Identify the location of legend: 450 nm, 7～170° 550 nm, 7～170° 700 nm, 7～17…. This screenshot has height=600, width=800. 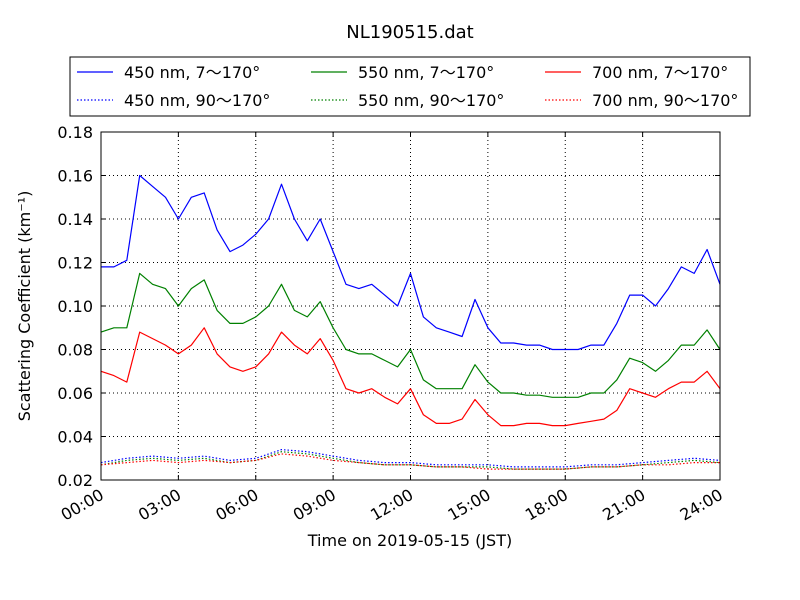
(410, 86).